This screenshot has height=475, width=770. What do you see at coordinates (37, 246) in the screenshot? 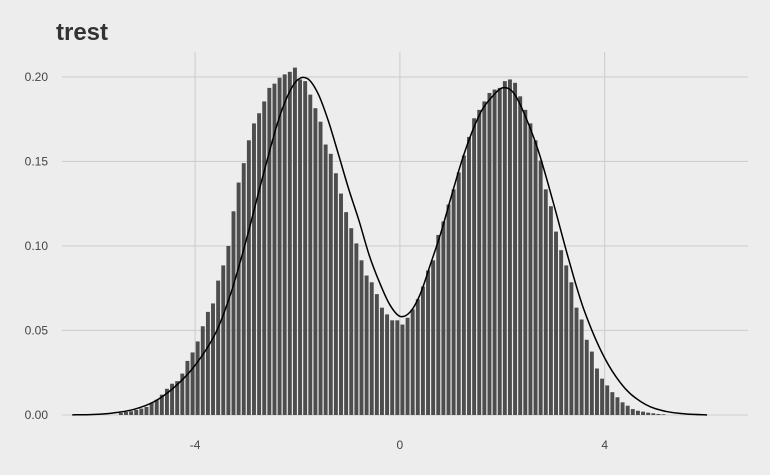
I see `y-tick-label: 0.10` at bounding box center [37, 246].